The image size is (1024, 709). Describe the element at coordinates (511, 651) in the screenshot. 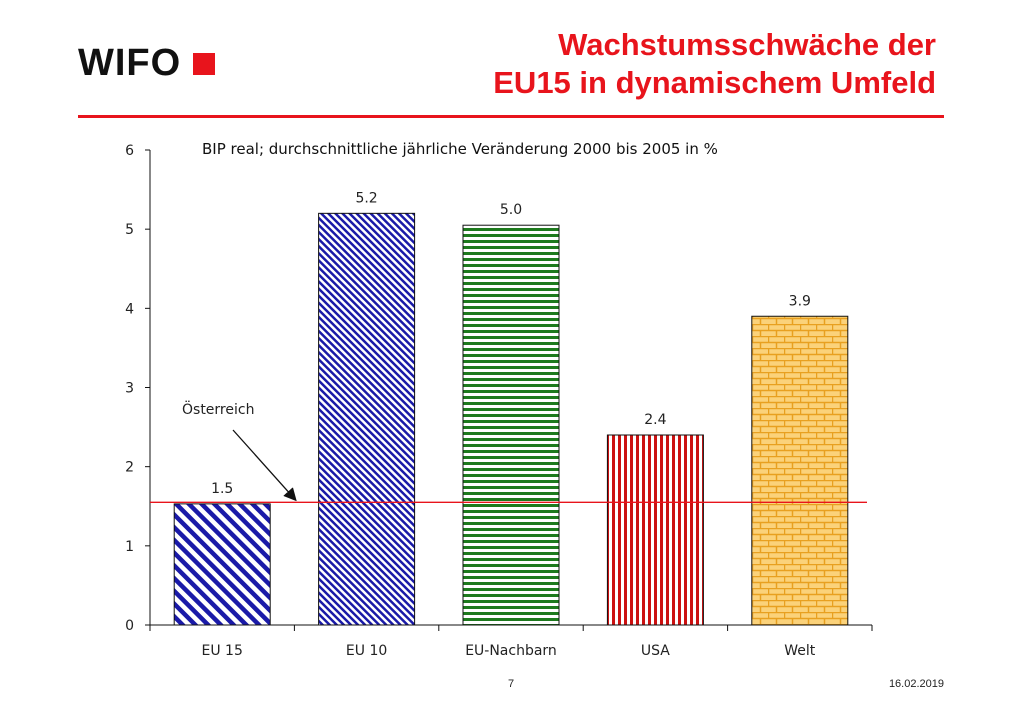

I see `x-category-label: EU-Nachbarn` at that location.